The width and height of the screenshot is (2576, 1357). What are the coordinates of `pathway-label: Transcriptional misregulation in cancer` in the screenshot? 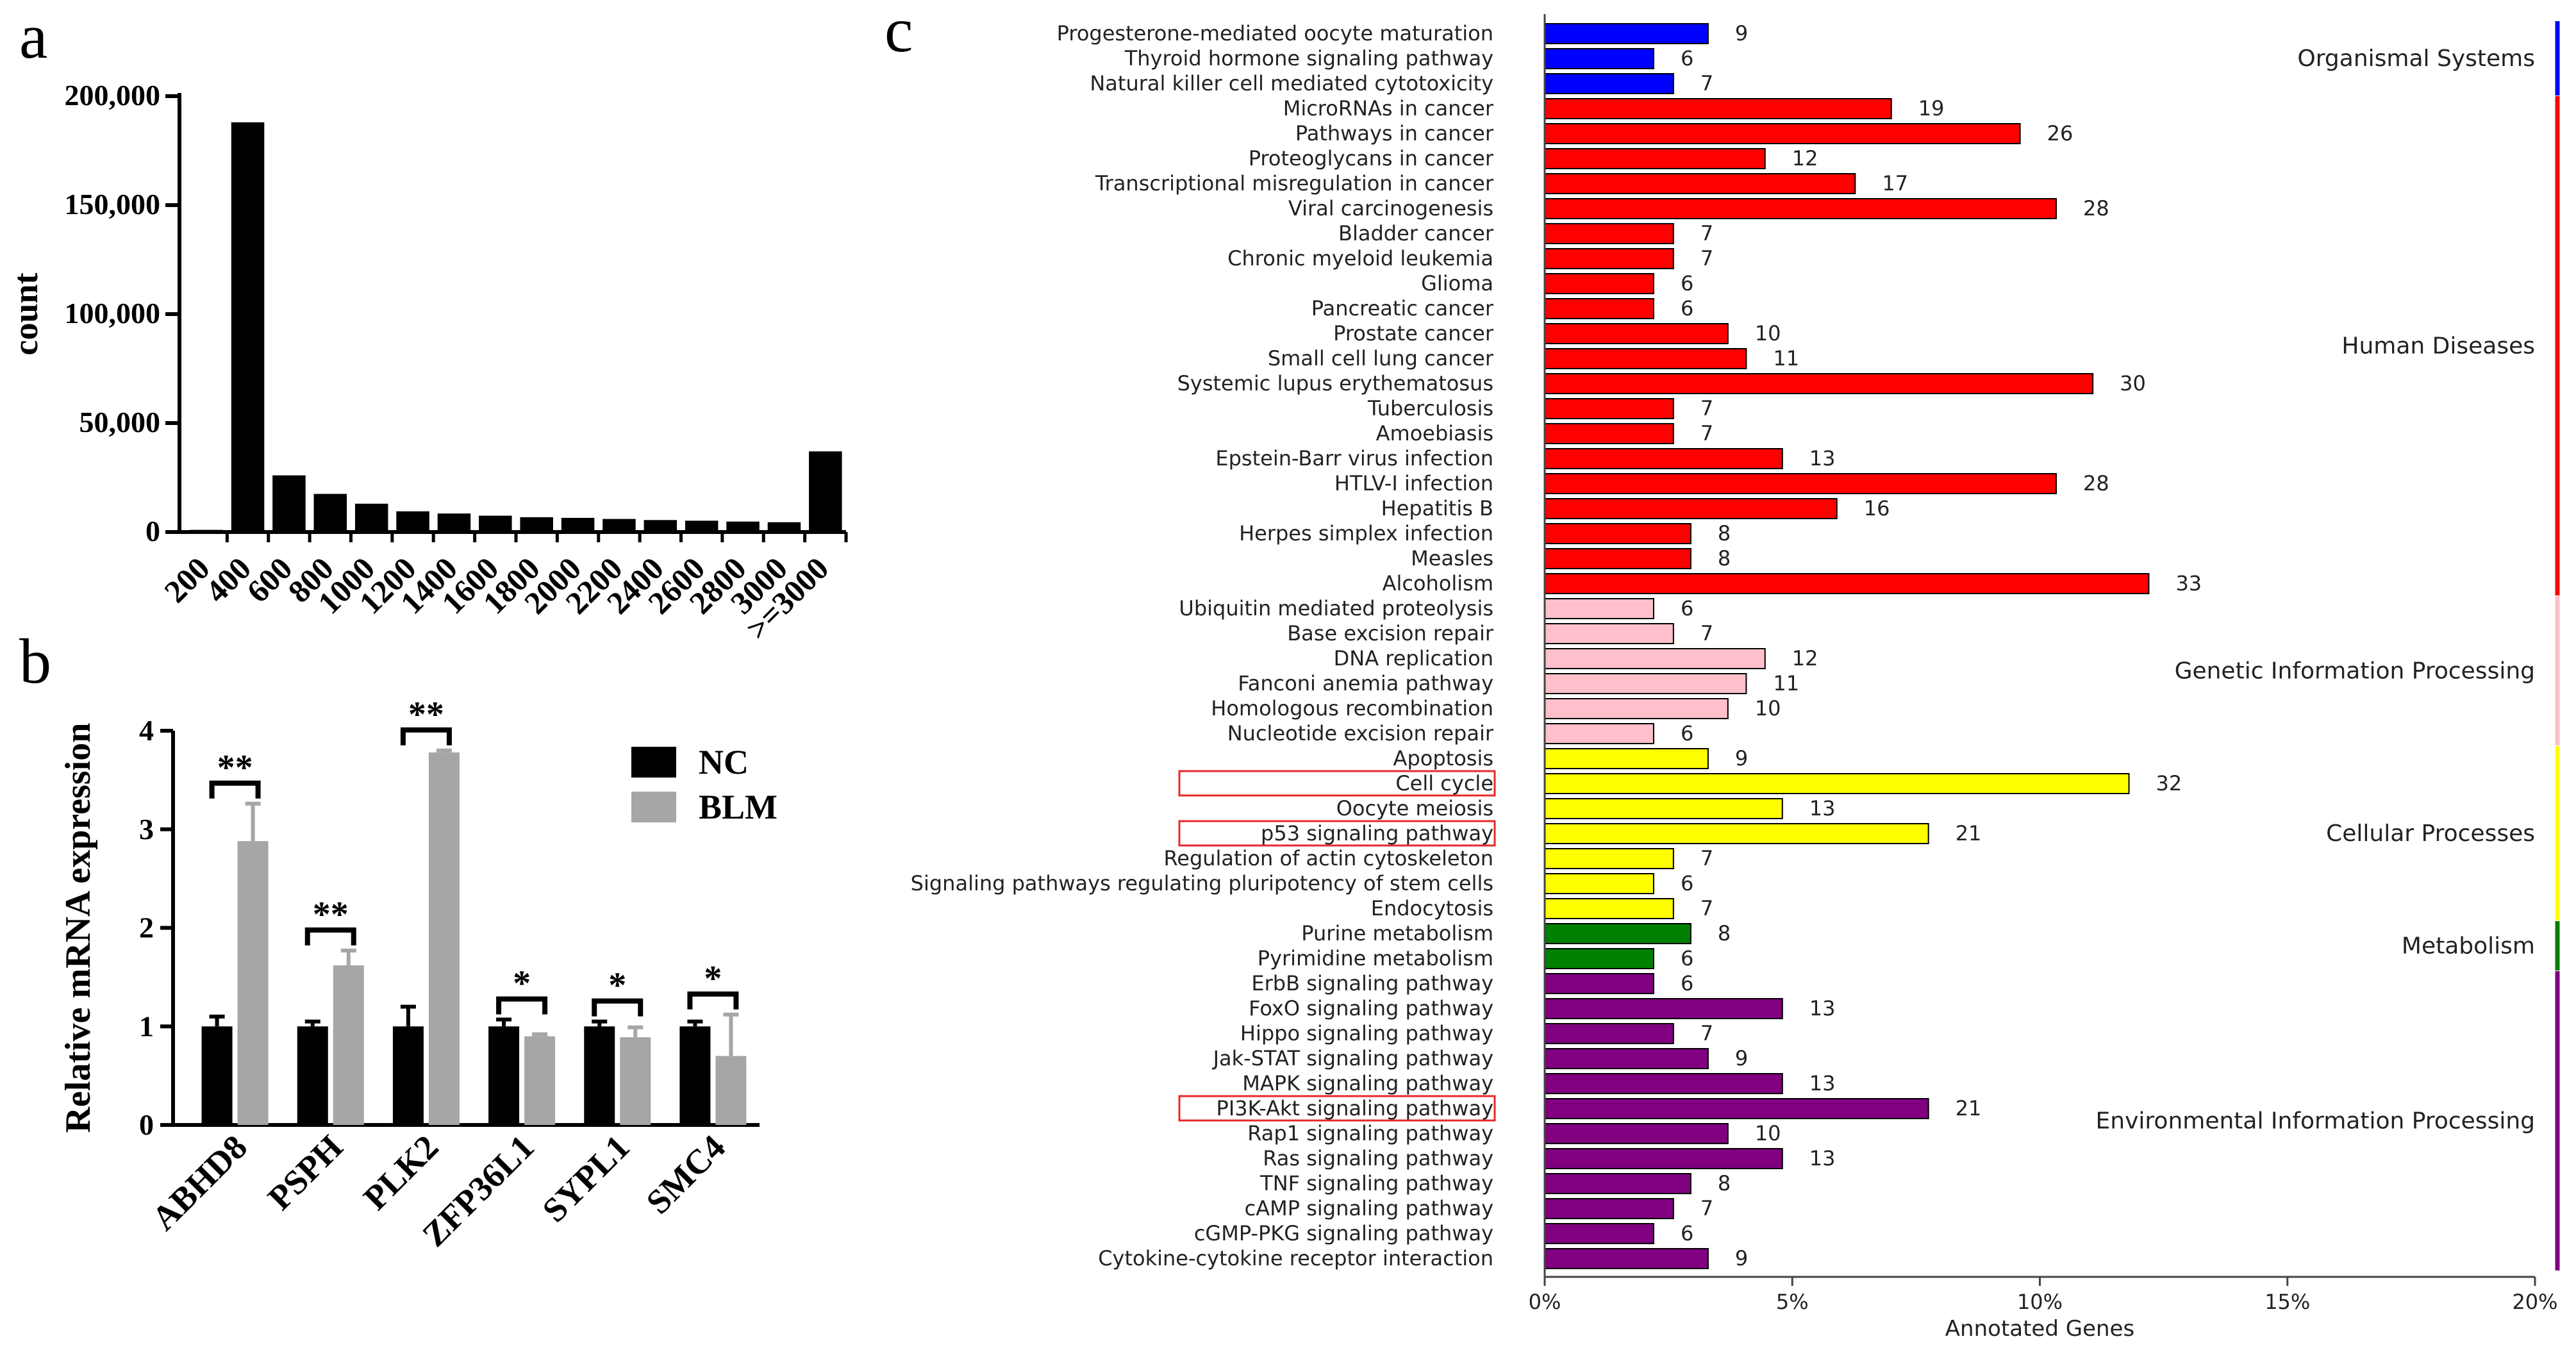 It's located at (1294, 183).